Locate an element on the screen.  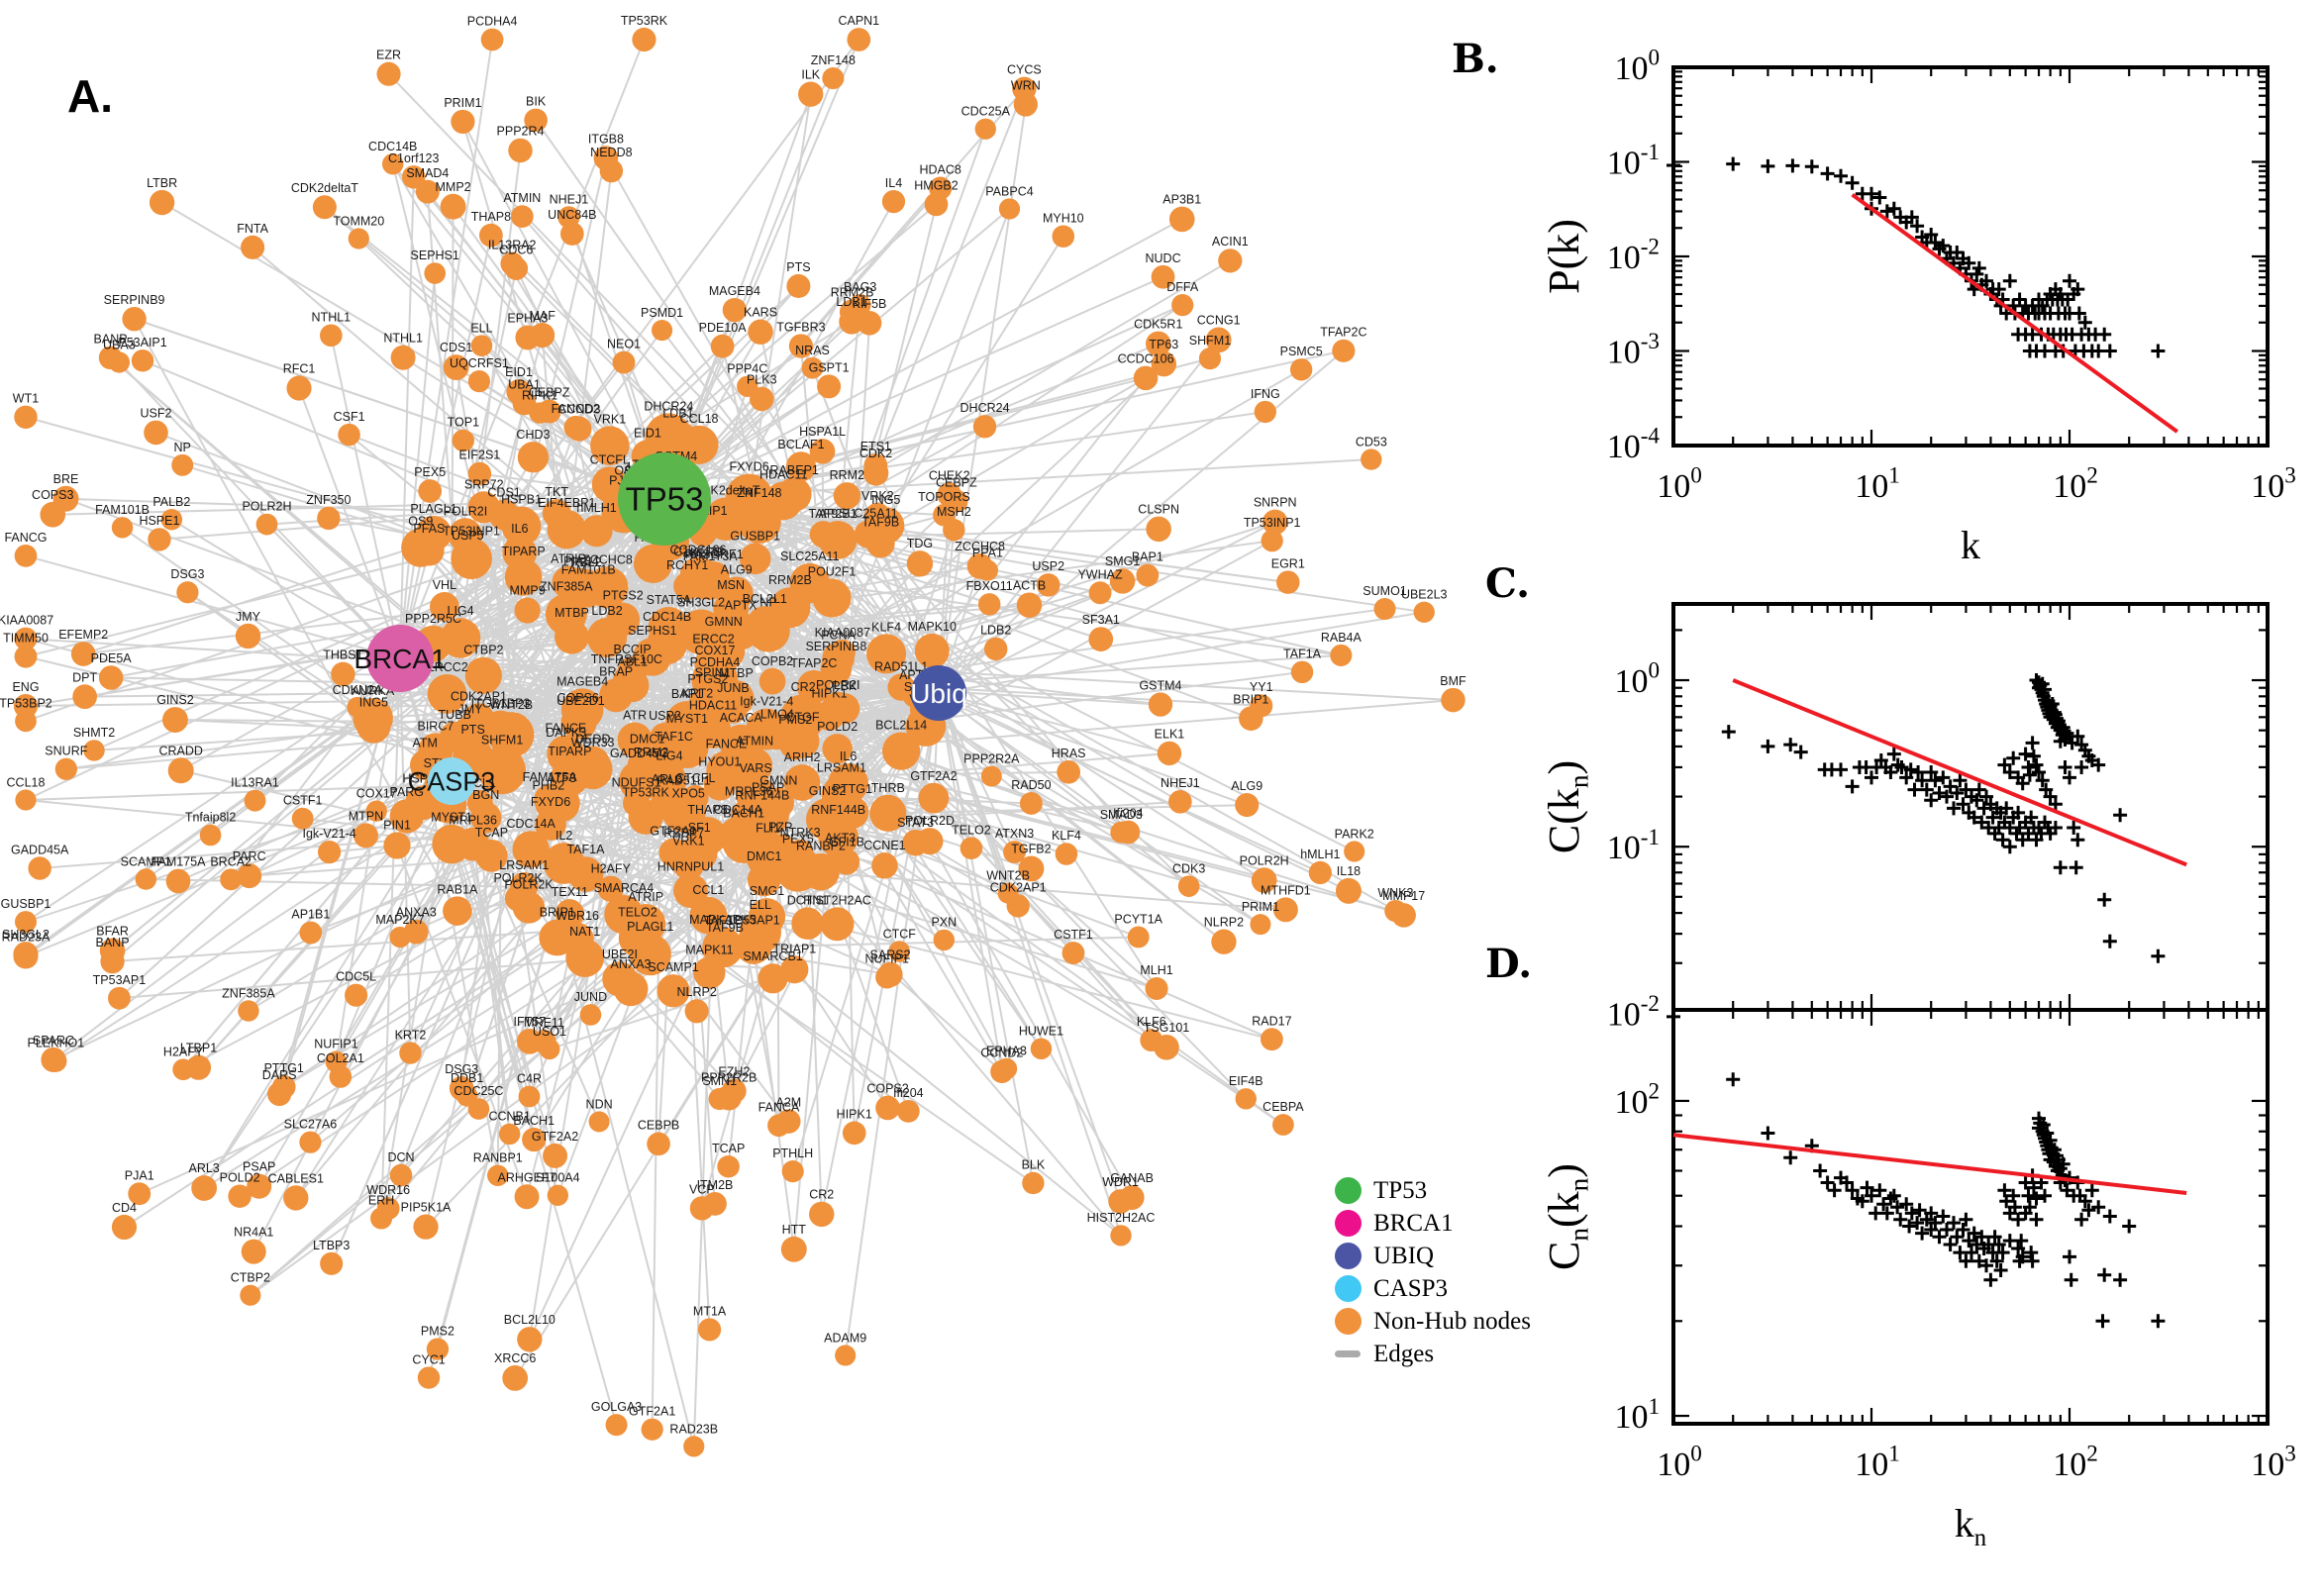
panel-c-label: C. is located at coordinates (1508, 583).